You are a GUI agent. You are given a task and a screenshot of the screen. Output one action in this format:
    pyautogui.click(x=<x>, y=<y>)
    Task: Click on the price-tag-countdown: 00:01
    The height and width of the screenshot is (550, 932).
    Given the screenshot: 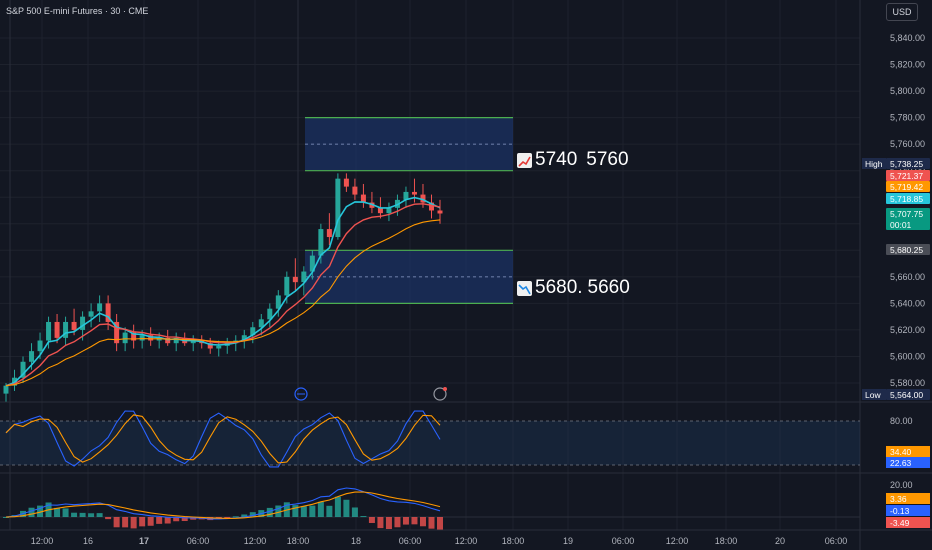 What is the action you would take?
    pyautogui.click(x=901, y=225)
    